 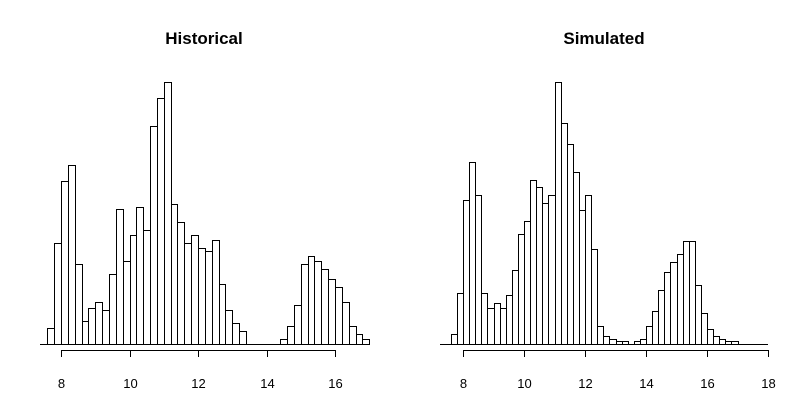 I want to click on simulated-x-tick-label: 18, so click(x=768, y=383).